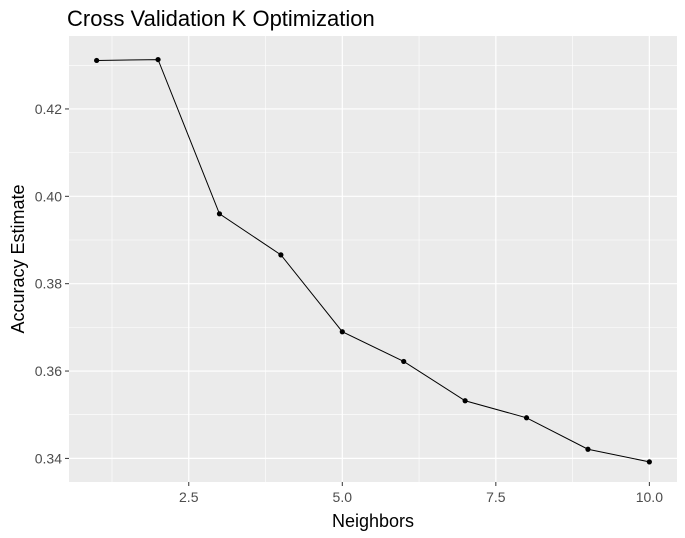 This screenshot has height=538, width=685. Describe the element at coordinates (48, 196) in the screenshot. I see `y-tick-label-3: 0.40` at that location.